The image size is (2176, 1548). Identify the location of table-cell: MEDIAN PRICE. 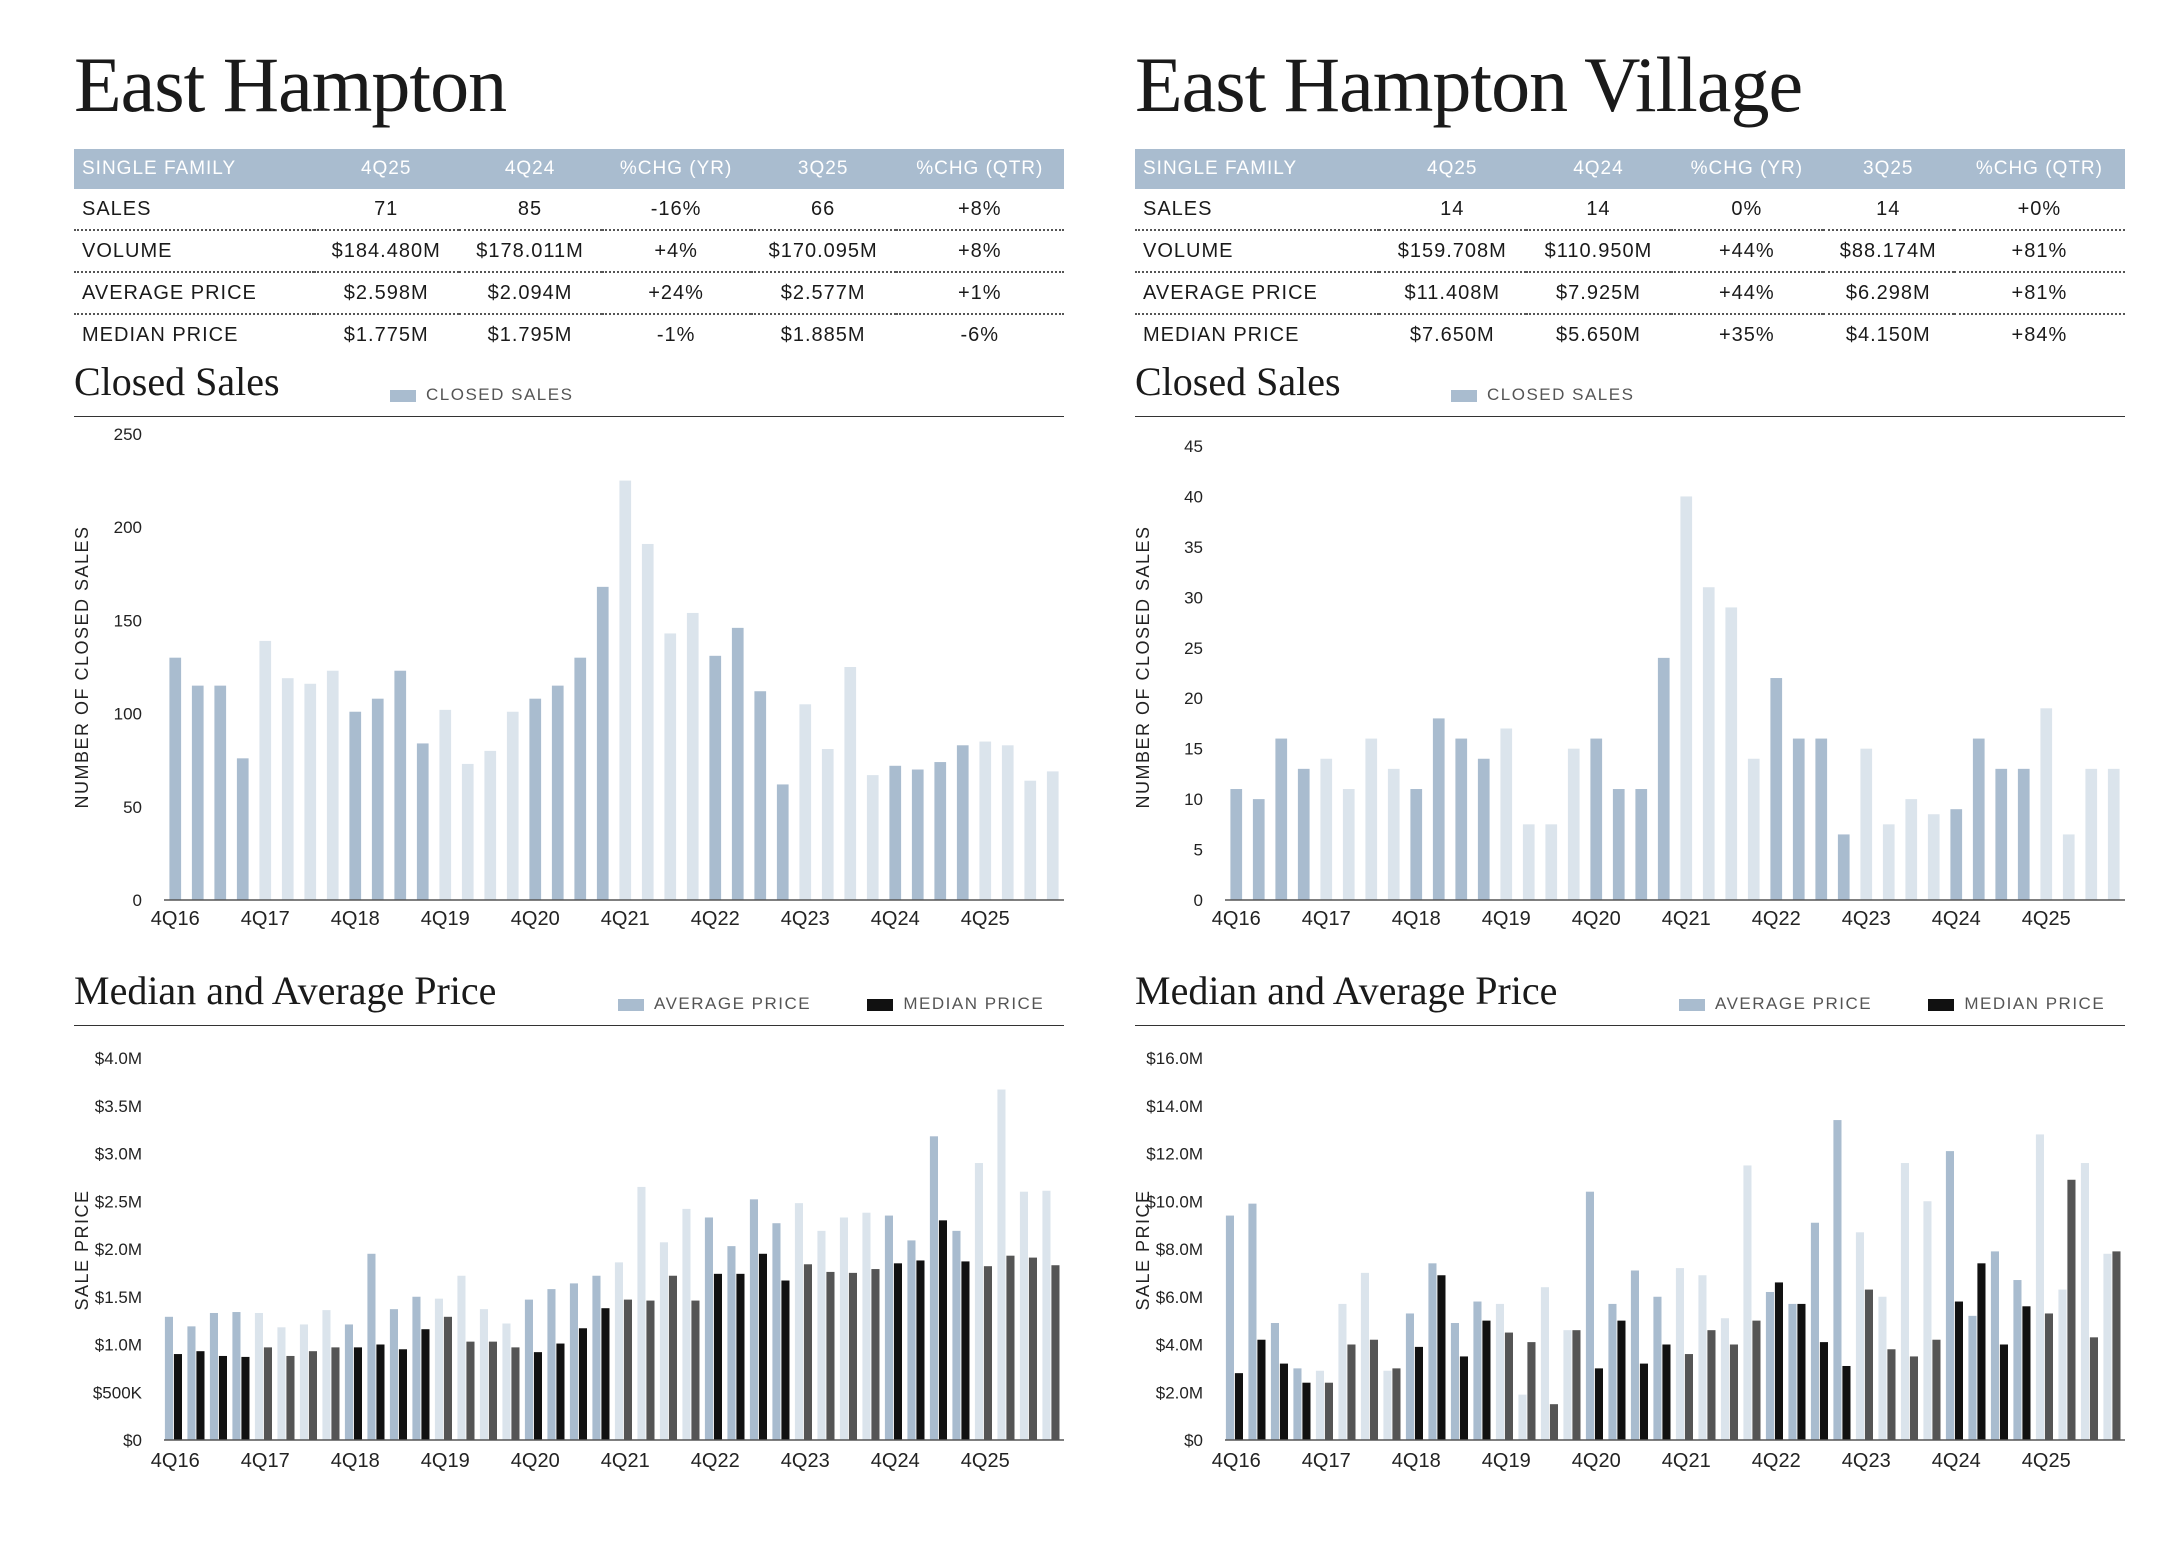
(160, 334).